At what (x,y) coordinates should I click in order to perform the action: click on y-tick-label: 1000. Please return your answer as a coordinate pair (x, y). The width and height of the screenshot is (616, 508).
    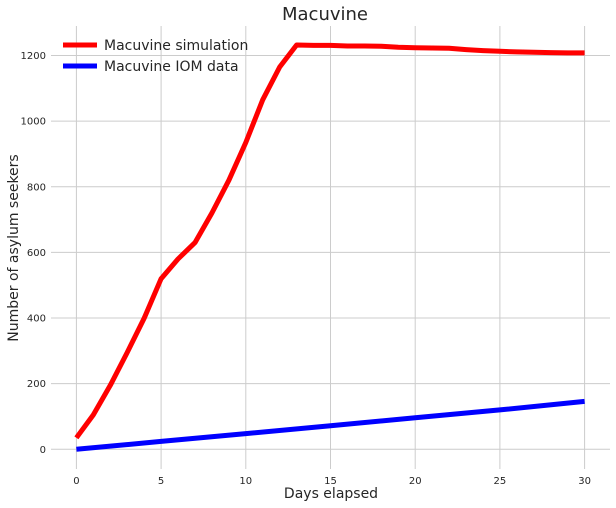
    Looking at the image, I should click on (33, 122).